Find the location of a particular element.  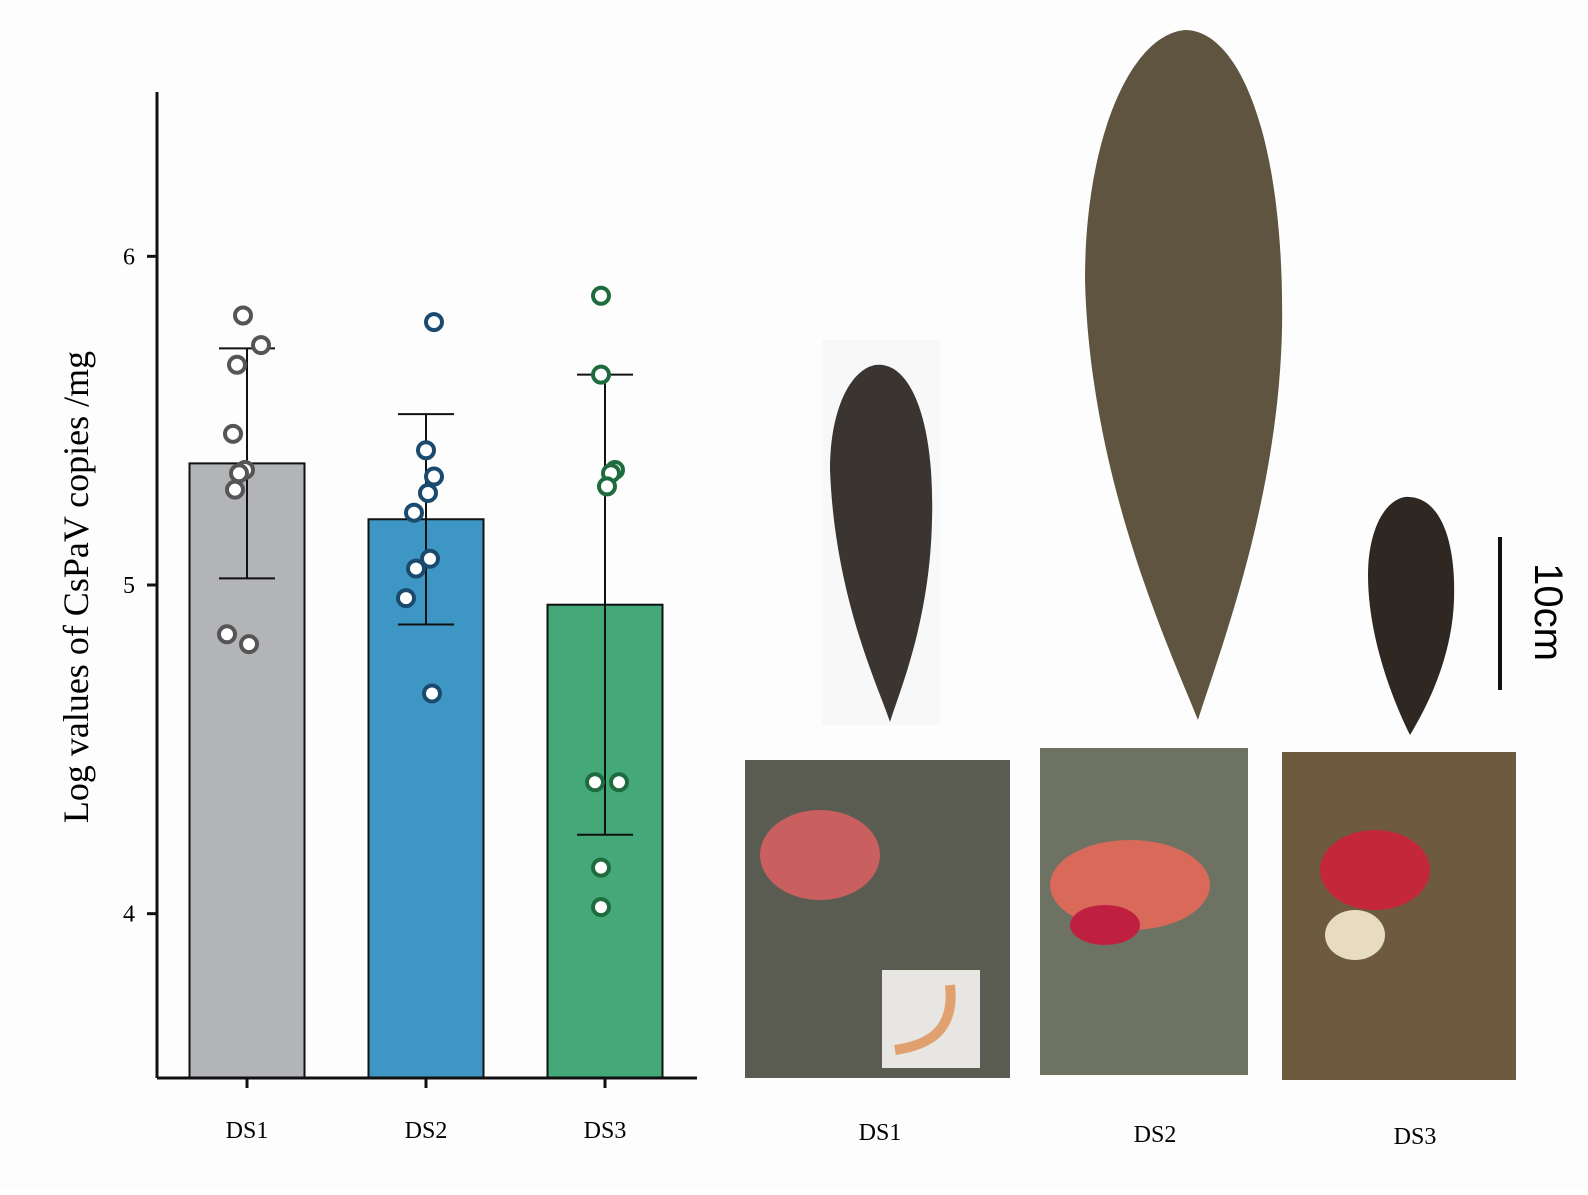

y-tick-label: 6 is located at coordinates (129, 257).